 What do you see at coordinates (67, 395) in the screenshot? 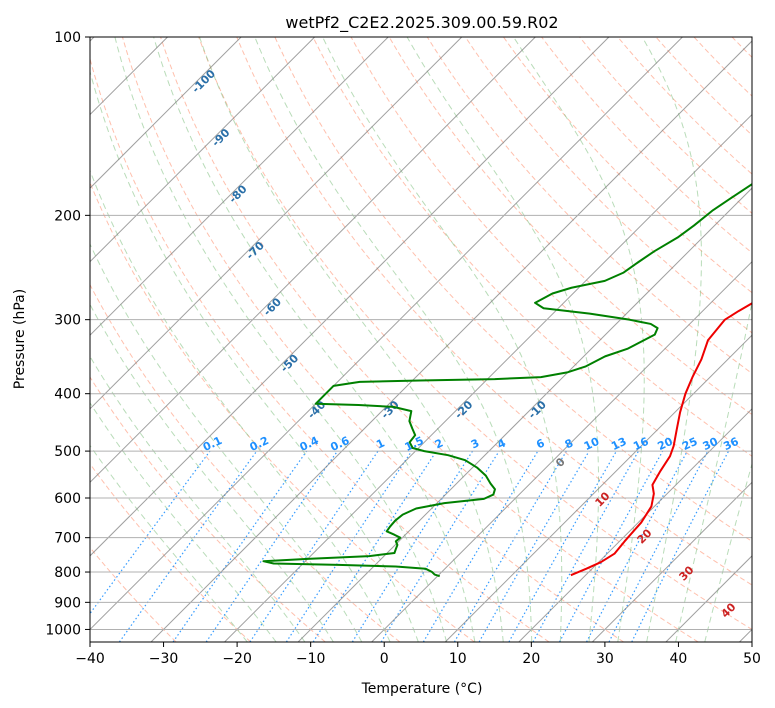
I see `y-tick-label: 400` at bounding box center [67, 395].